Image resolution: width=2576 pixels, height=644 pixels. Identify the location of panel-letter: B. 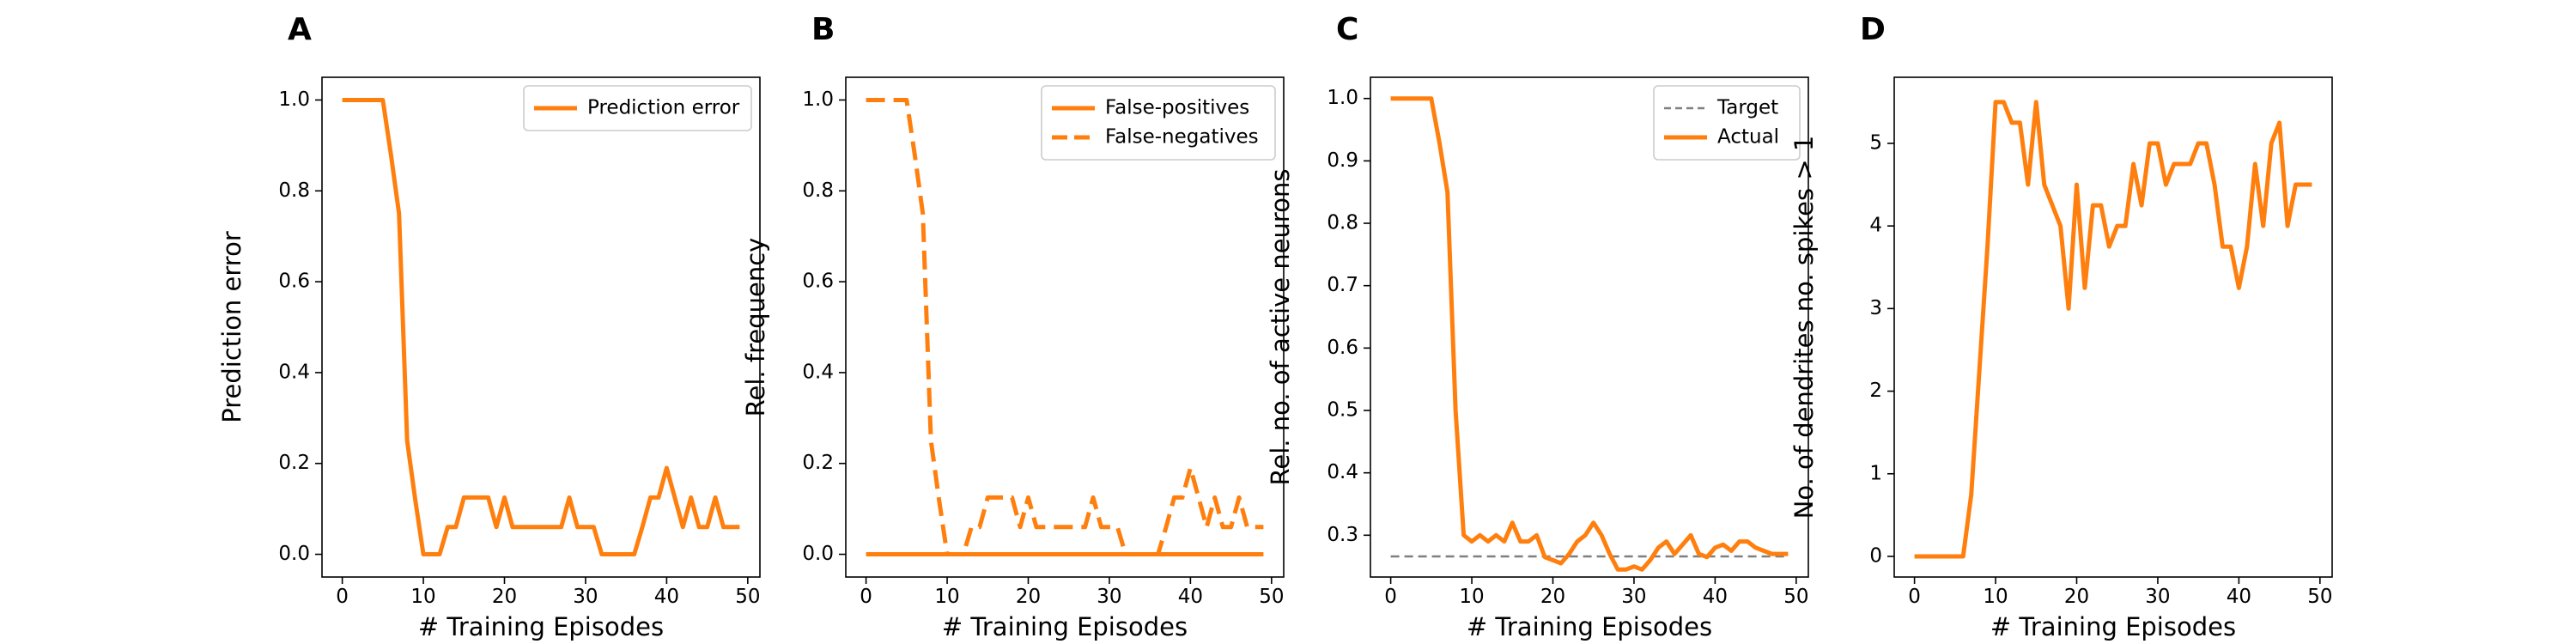
(823, 29).